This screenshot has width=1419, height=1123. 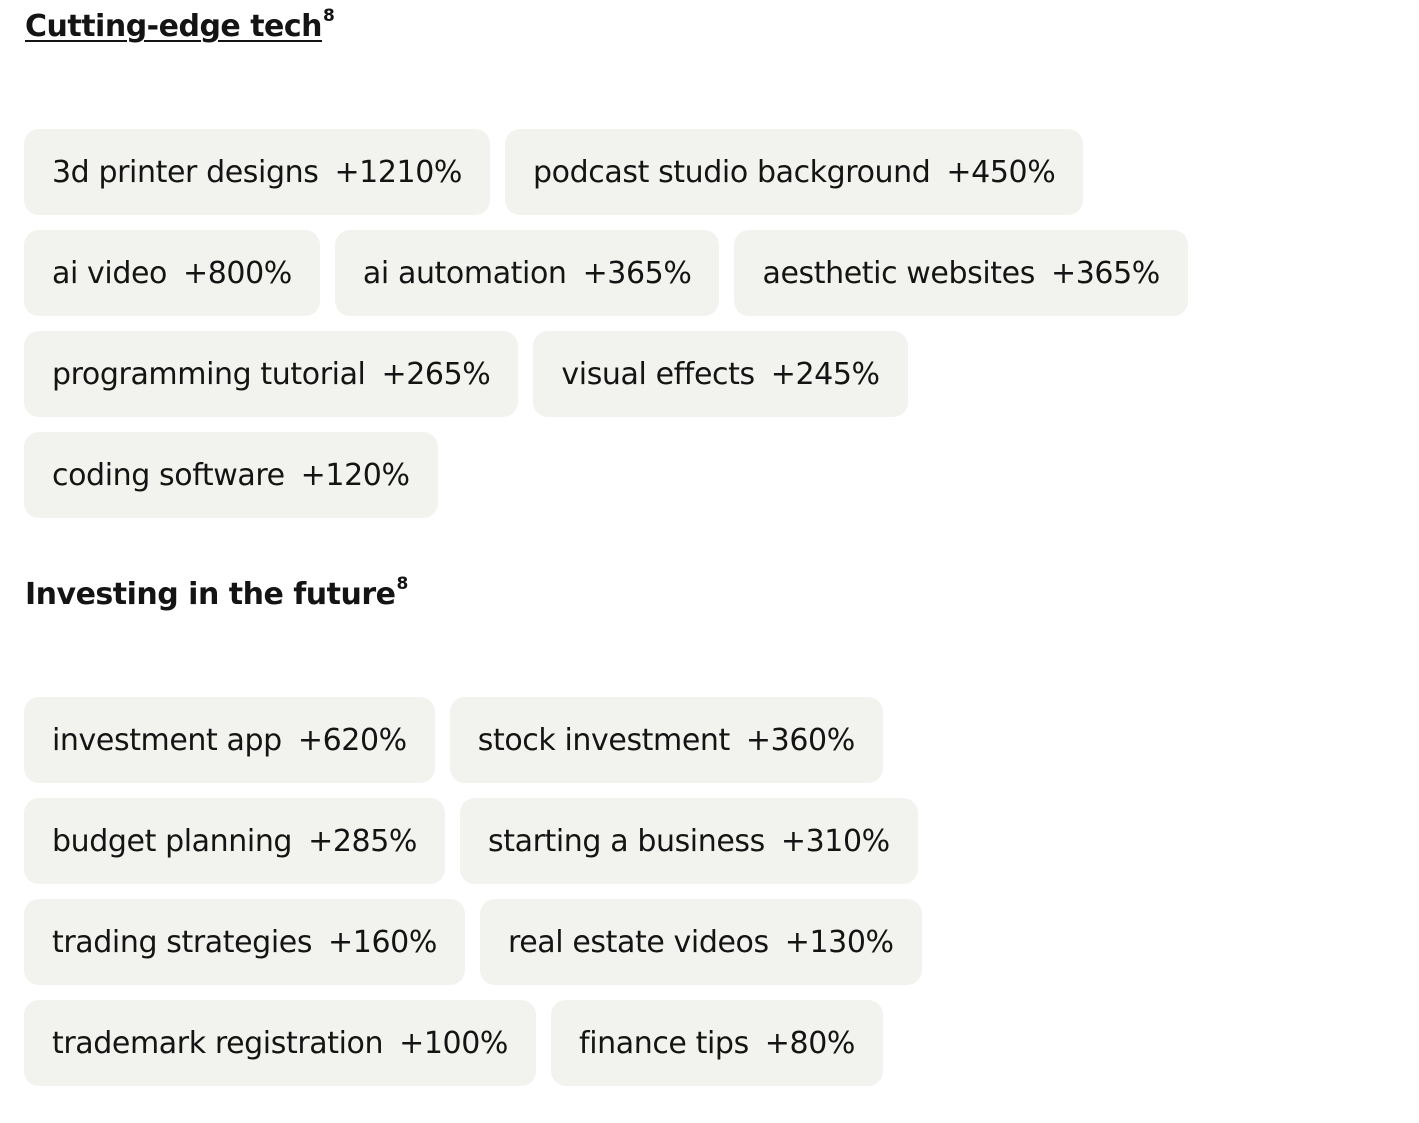 I want to click on tag-growth: +100%, so click(x=454, y=1043).